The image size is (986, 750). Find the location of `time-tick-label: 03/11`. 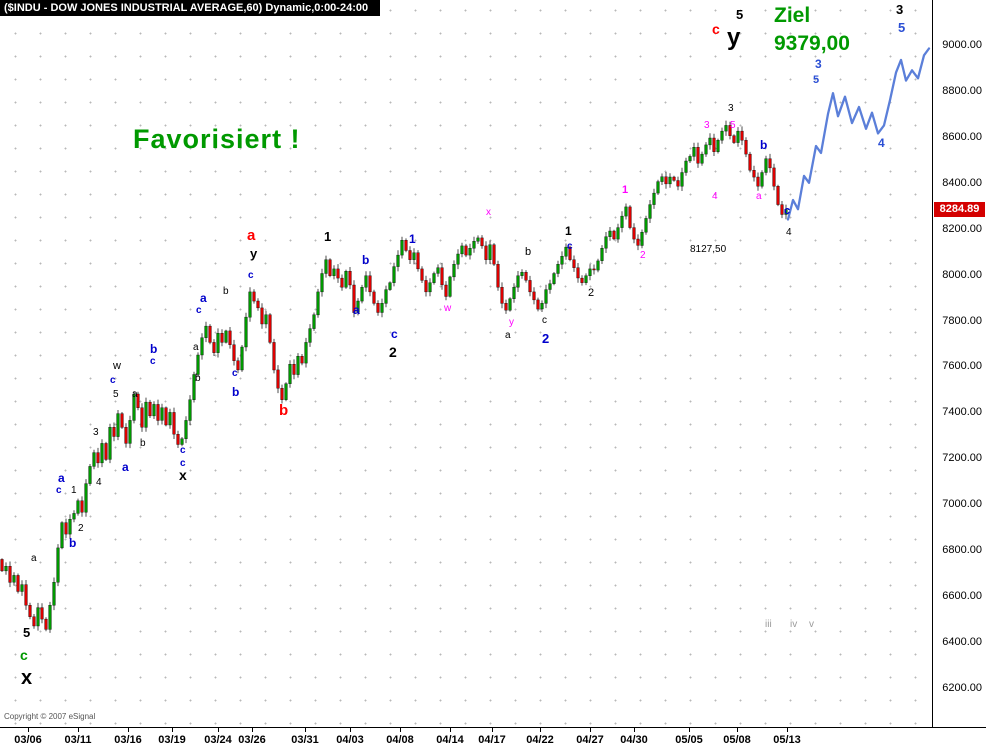

time-tick-label: 03/11 is located at coordinates (78, 740).